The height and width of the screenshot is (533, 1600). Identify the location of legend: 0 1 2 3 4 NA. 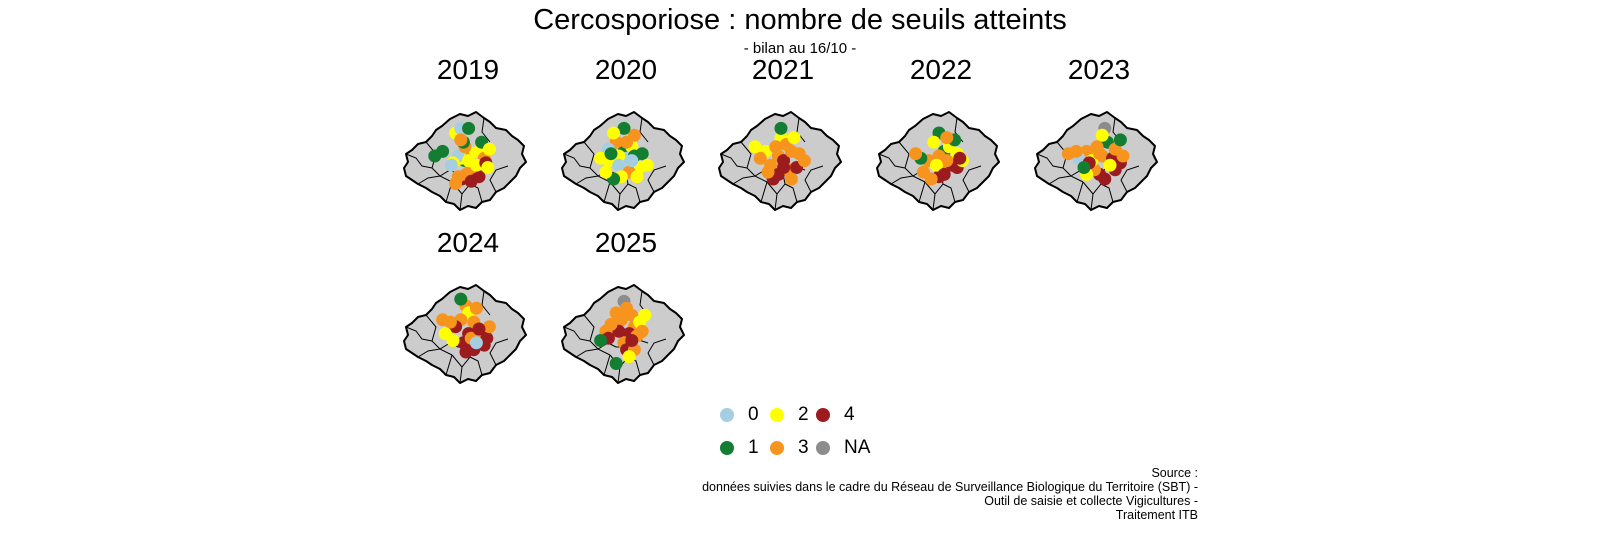
(820, 437).